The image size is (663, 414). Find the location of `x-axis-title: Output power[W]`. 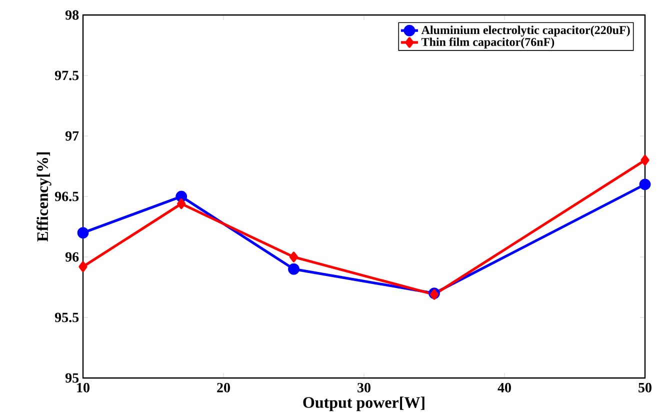

x-axis-title: Output power[W] is located at coordinates (363, 404).